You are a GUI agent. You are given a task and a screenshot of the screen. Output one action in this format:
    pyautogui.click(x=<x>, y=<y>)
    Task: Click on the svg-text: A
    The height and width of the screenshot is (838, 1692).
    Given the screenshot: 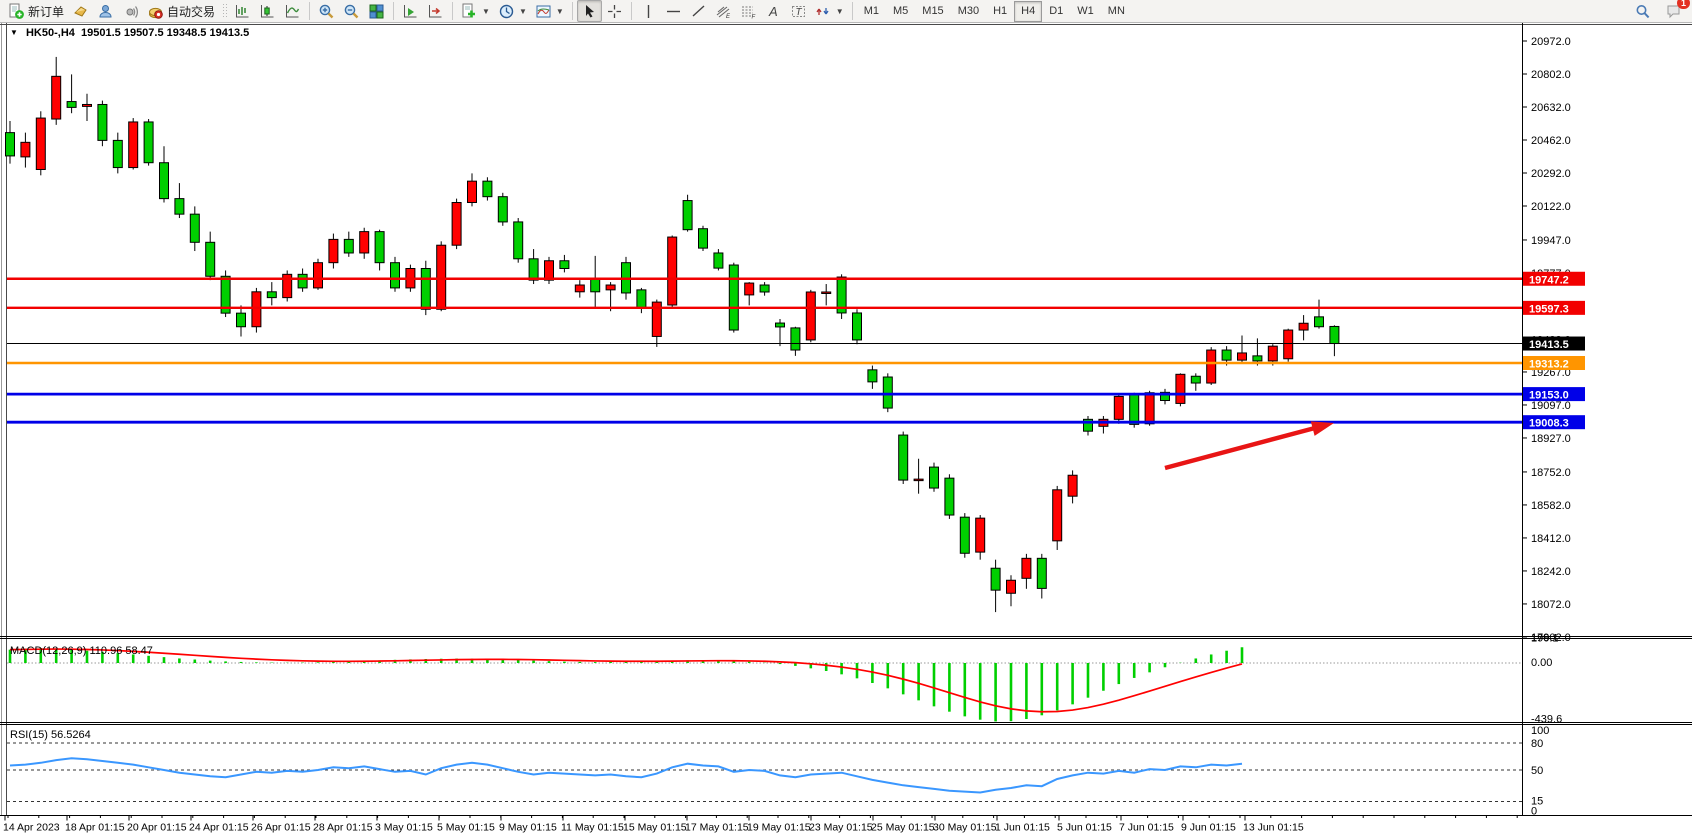 What is the action you would take?
    pyautogui.click(x=773, y=11)
    